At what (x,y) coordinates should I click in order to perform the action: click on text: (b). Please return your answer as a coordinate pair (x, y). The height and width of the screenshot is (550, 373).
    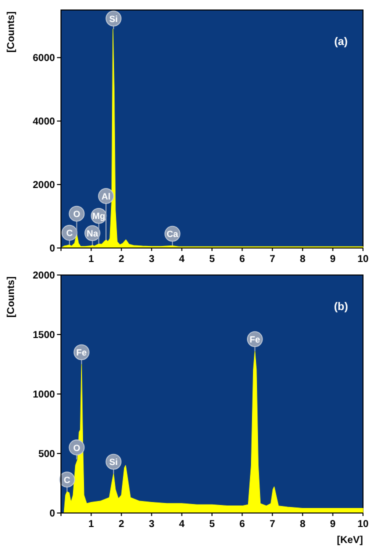
    Looking at the image, I should click on (341, 307).